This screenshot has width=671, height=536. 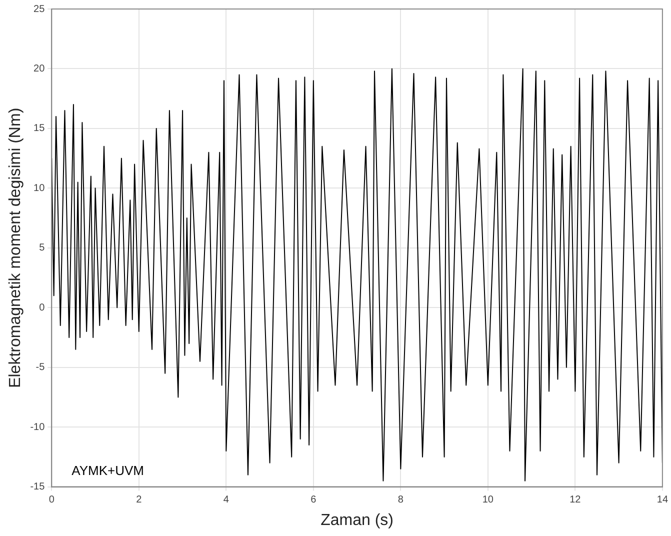 What do you see at coordinates (41, 368) in the screenshot?
I see `y-tick-label: -5` at bounding box center [41, 368].